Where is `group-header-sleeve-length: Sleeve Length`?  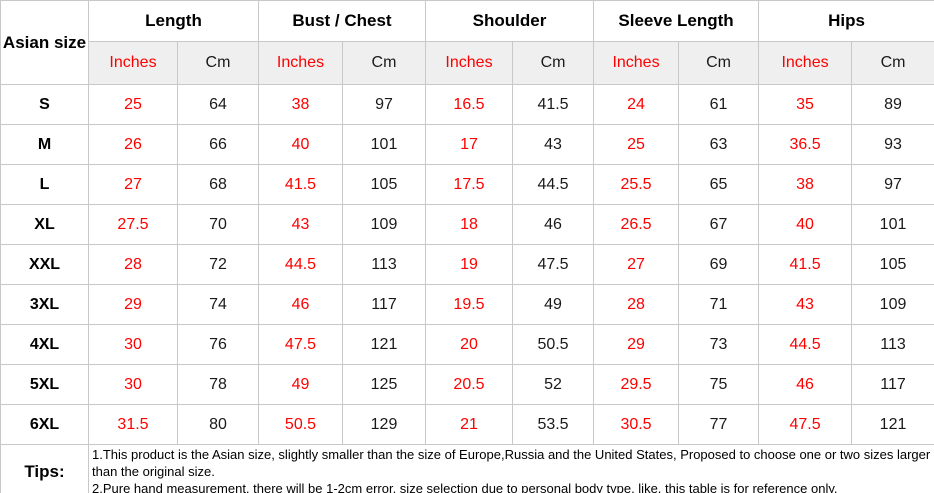 group-header-sleeve-length: Sleeve Length is located at coordinates (676, 21).